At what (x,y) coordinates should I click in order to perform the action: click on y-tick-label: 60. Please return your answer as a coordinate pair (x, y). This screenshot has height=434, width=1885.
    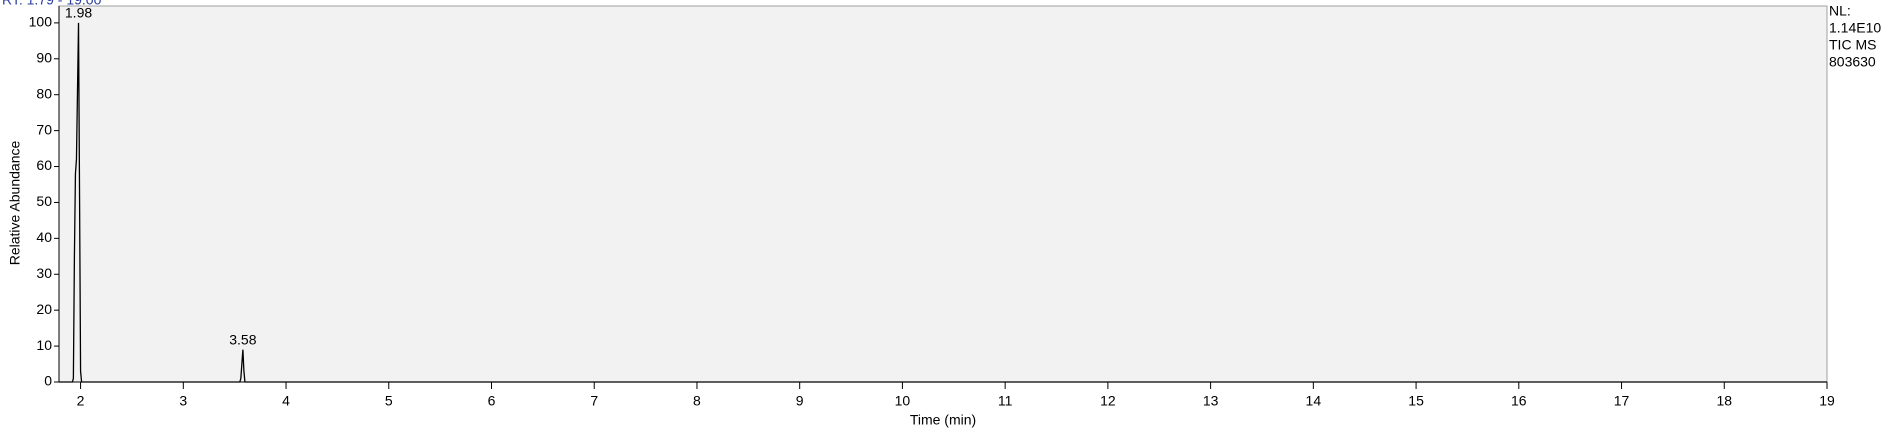
    Looking at the image, I should click on (44, 165).